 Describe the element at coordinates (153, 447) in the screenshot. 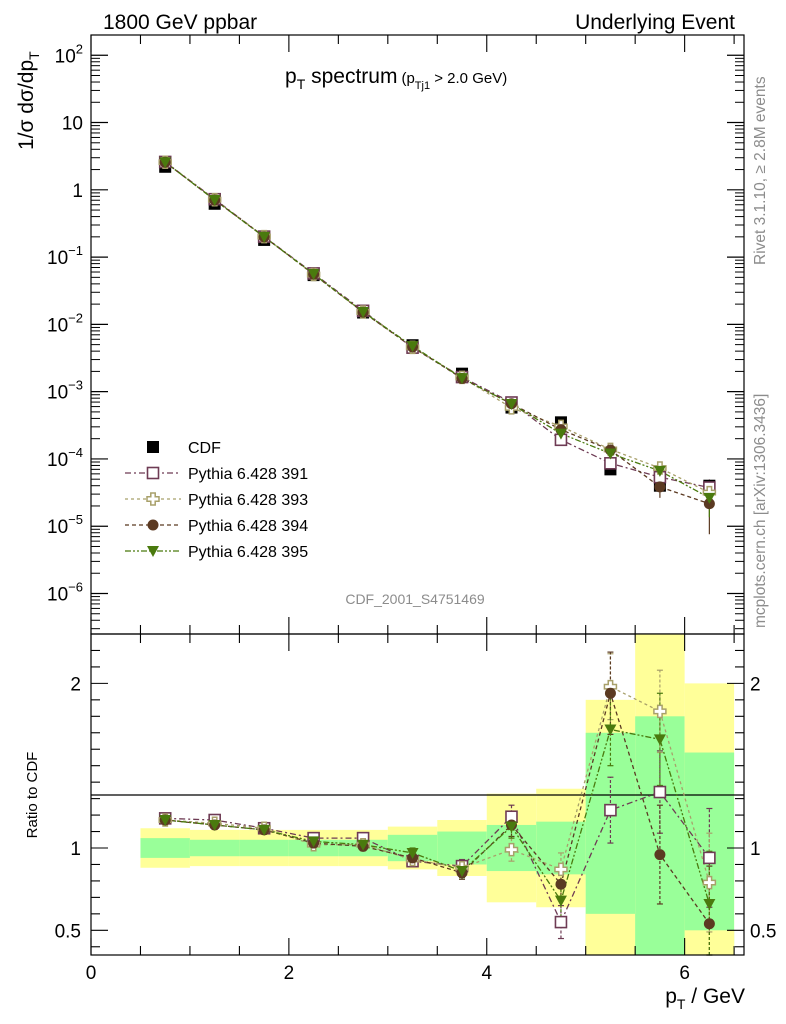

I see `legend-marker-data` at that location.